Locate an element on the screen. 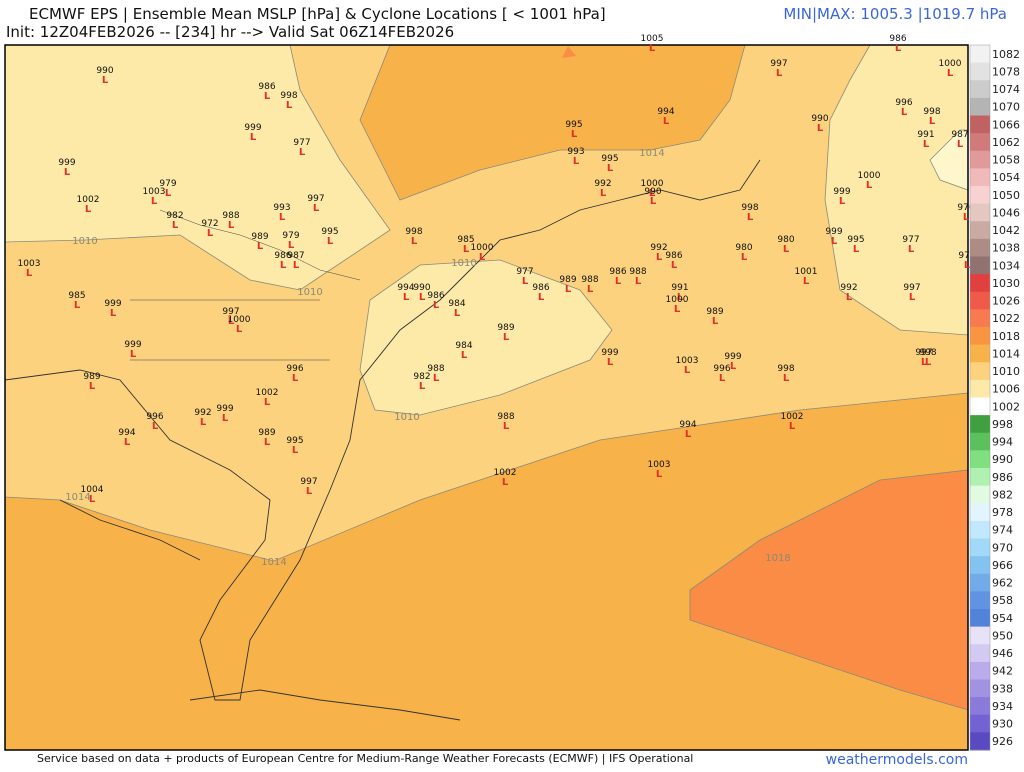 This screenshot has height=772, width=1024. cyclone-pressure: 1002 is located at coordinates (88, 200).